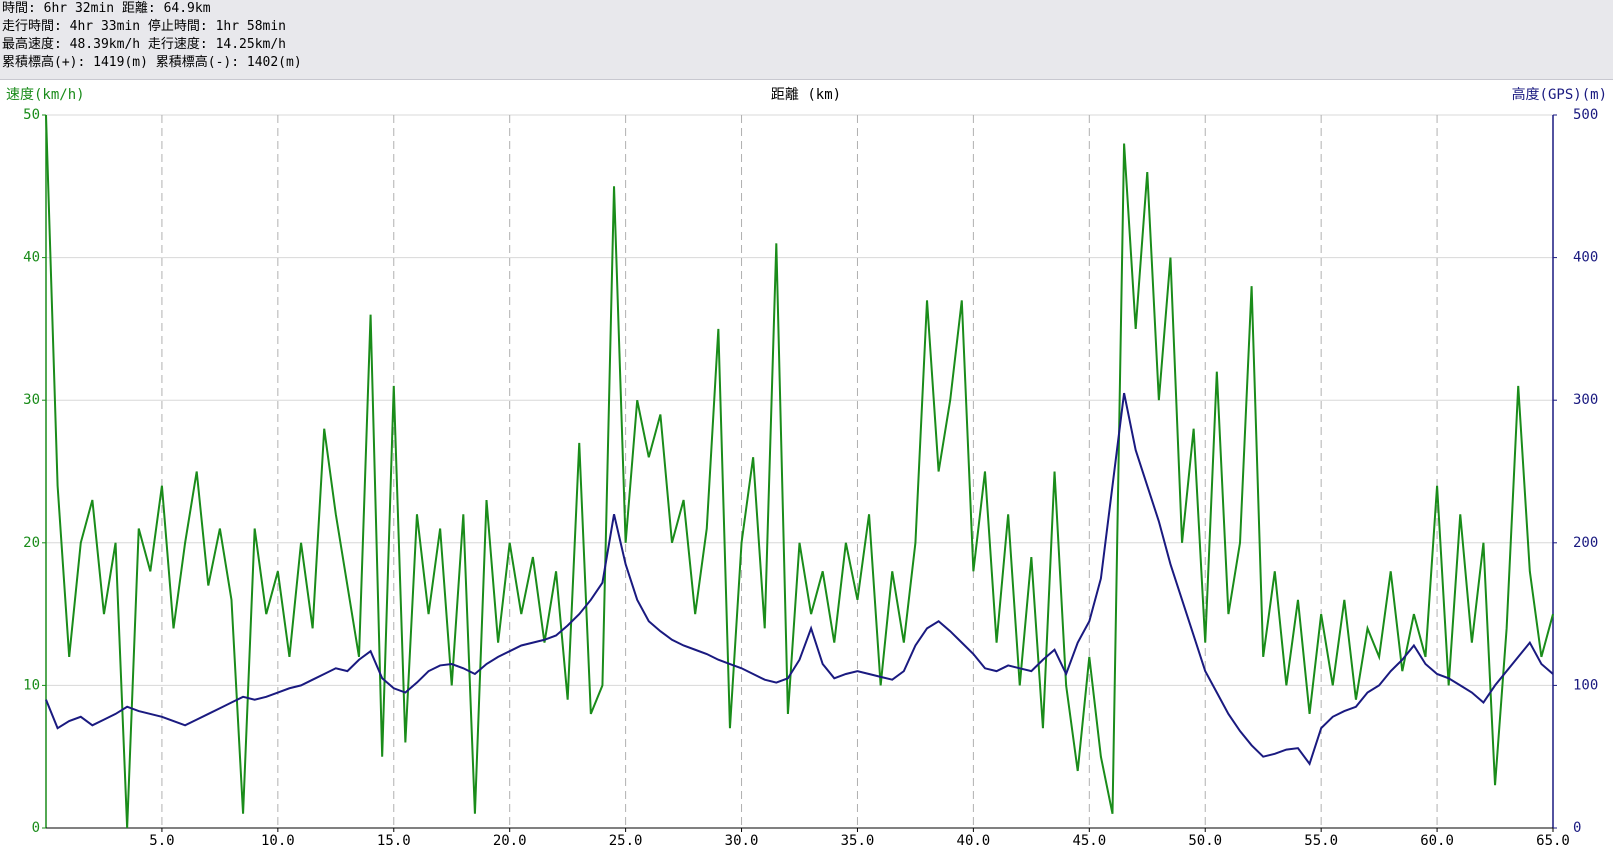 This screenshot has height=850, width=1613. What do you see at coordinates (31, 685) in the screenshot?
I see `y-tick-label: 10` at bounding box center [31, 685].